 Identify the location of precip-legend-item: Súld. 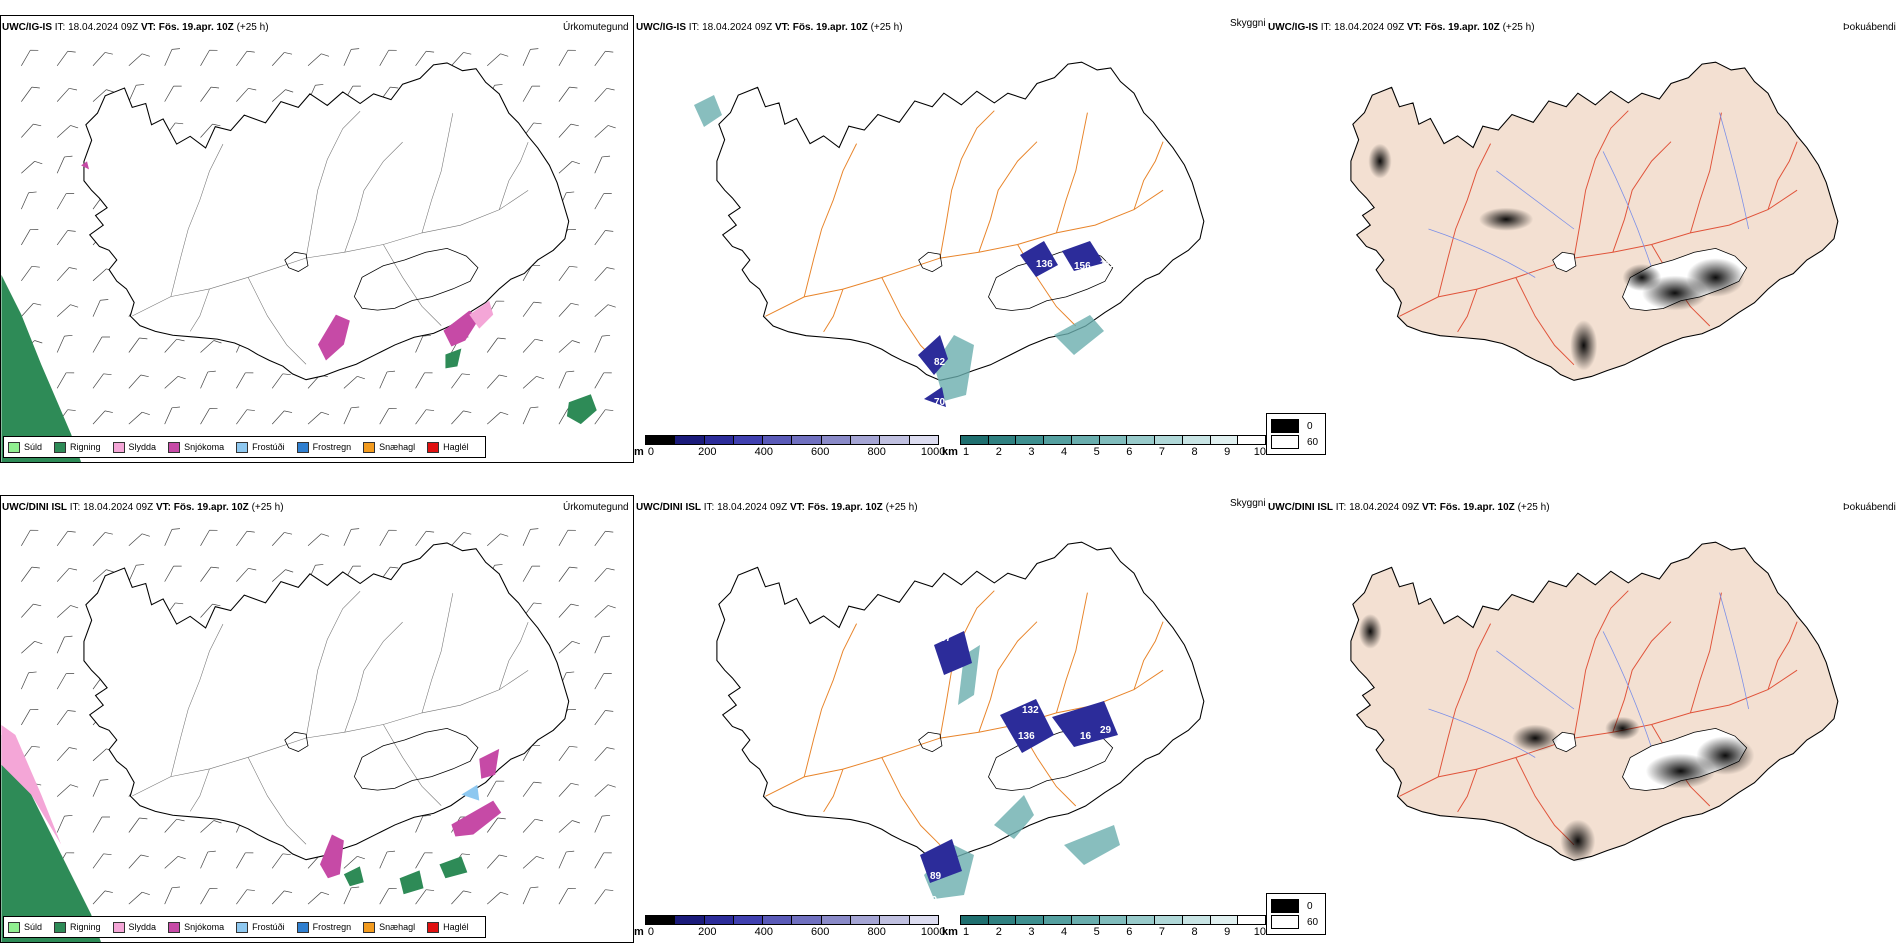
(25, 447).